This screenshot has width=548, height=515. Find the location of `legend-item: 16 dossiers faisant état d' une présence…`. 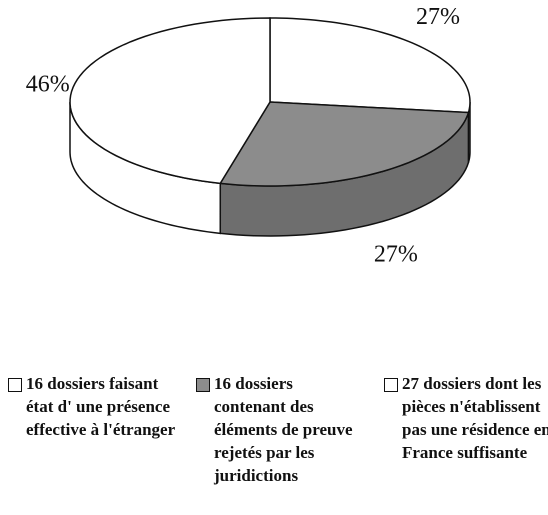

legend-item: 16 dossiers faisant état d' une présence… is located at coordinates (92, 406).